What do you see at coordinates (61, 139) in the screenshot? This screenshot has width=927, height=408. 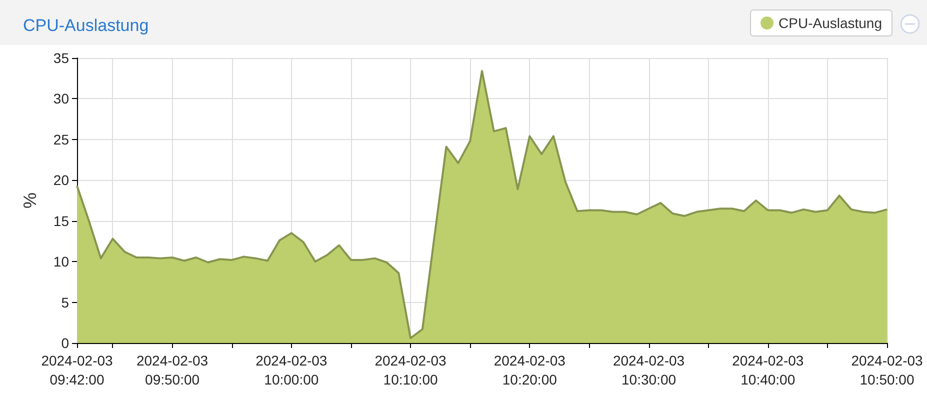 I see `y-tick-label: 25` at bounding box center [61, 139].